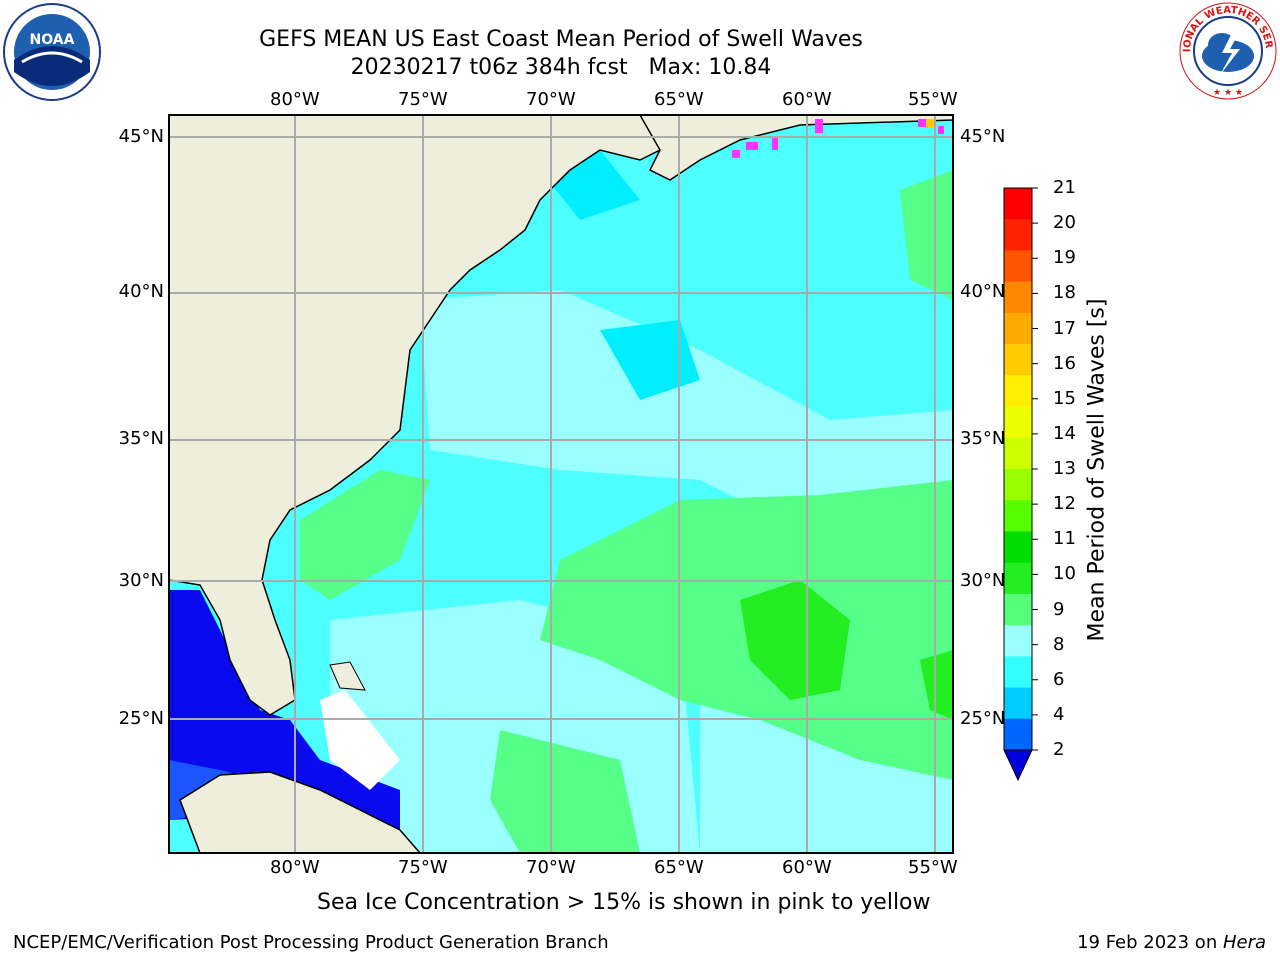 This screenshot has height=960, width=1280. I want to click on colorbar-tick-label: 18, so click(1064, 293).